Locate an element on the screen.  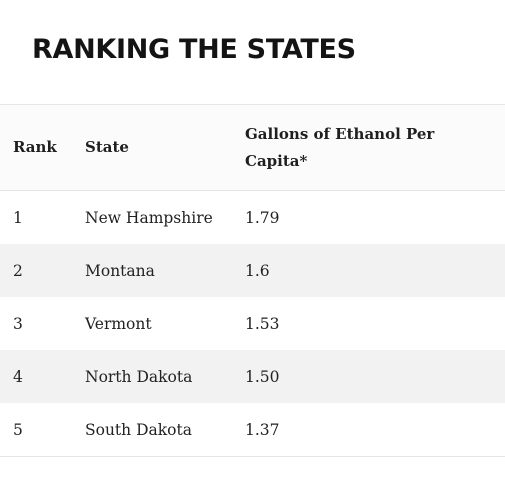
page-title: RANKING THE STATES is located at coordinates (194, 49).